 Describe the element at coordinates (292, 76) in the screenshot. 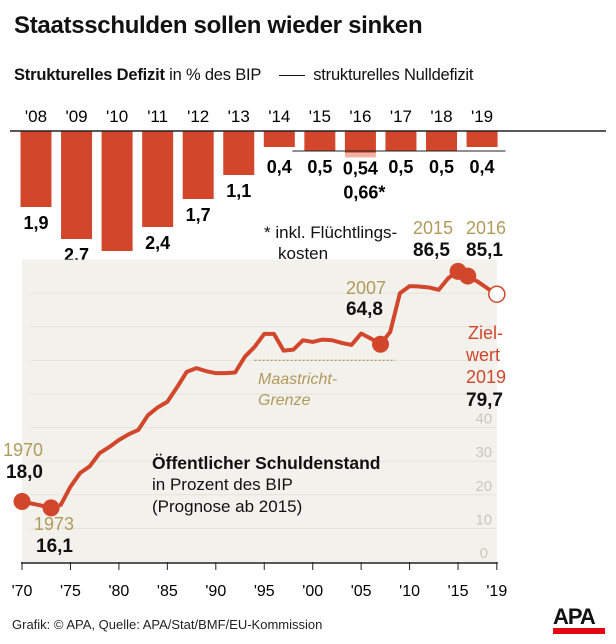

I see `legend-line-icon` at that location.